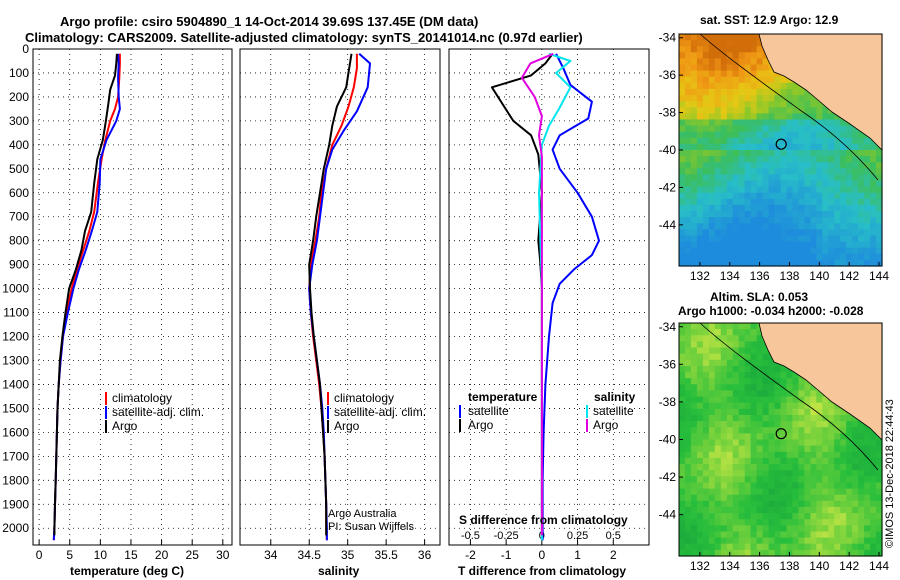 The width and height of the screenshot is (900, 580). I want to click on map-lon-label: 140, so click(819, 276).